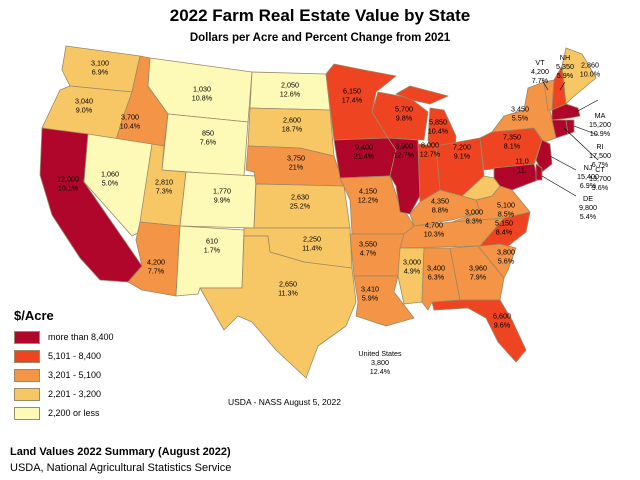  Describe the element at coordinates (84, 100) in the screenshot. I see `state-label-or-value: 3,040` at that location.